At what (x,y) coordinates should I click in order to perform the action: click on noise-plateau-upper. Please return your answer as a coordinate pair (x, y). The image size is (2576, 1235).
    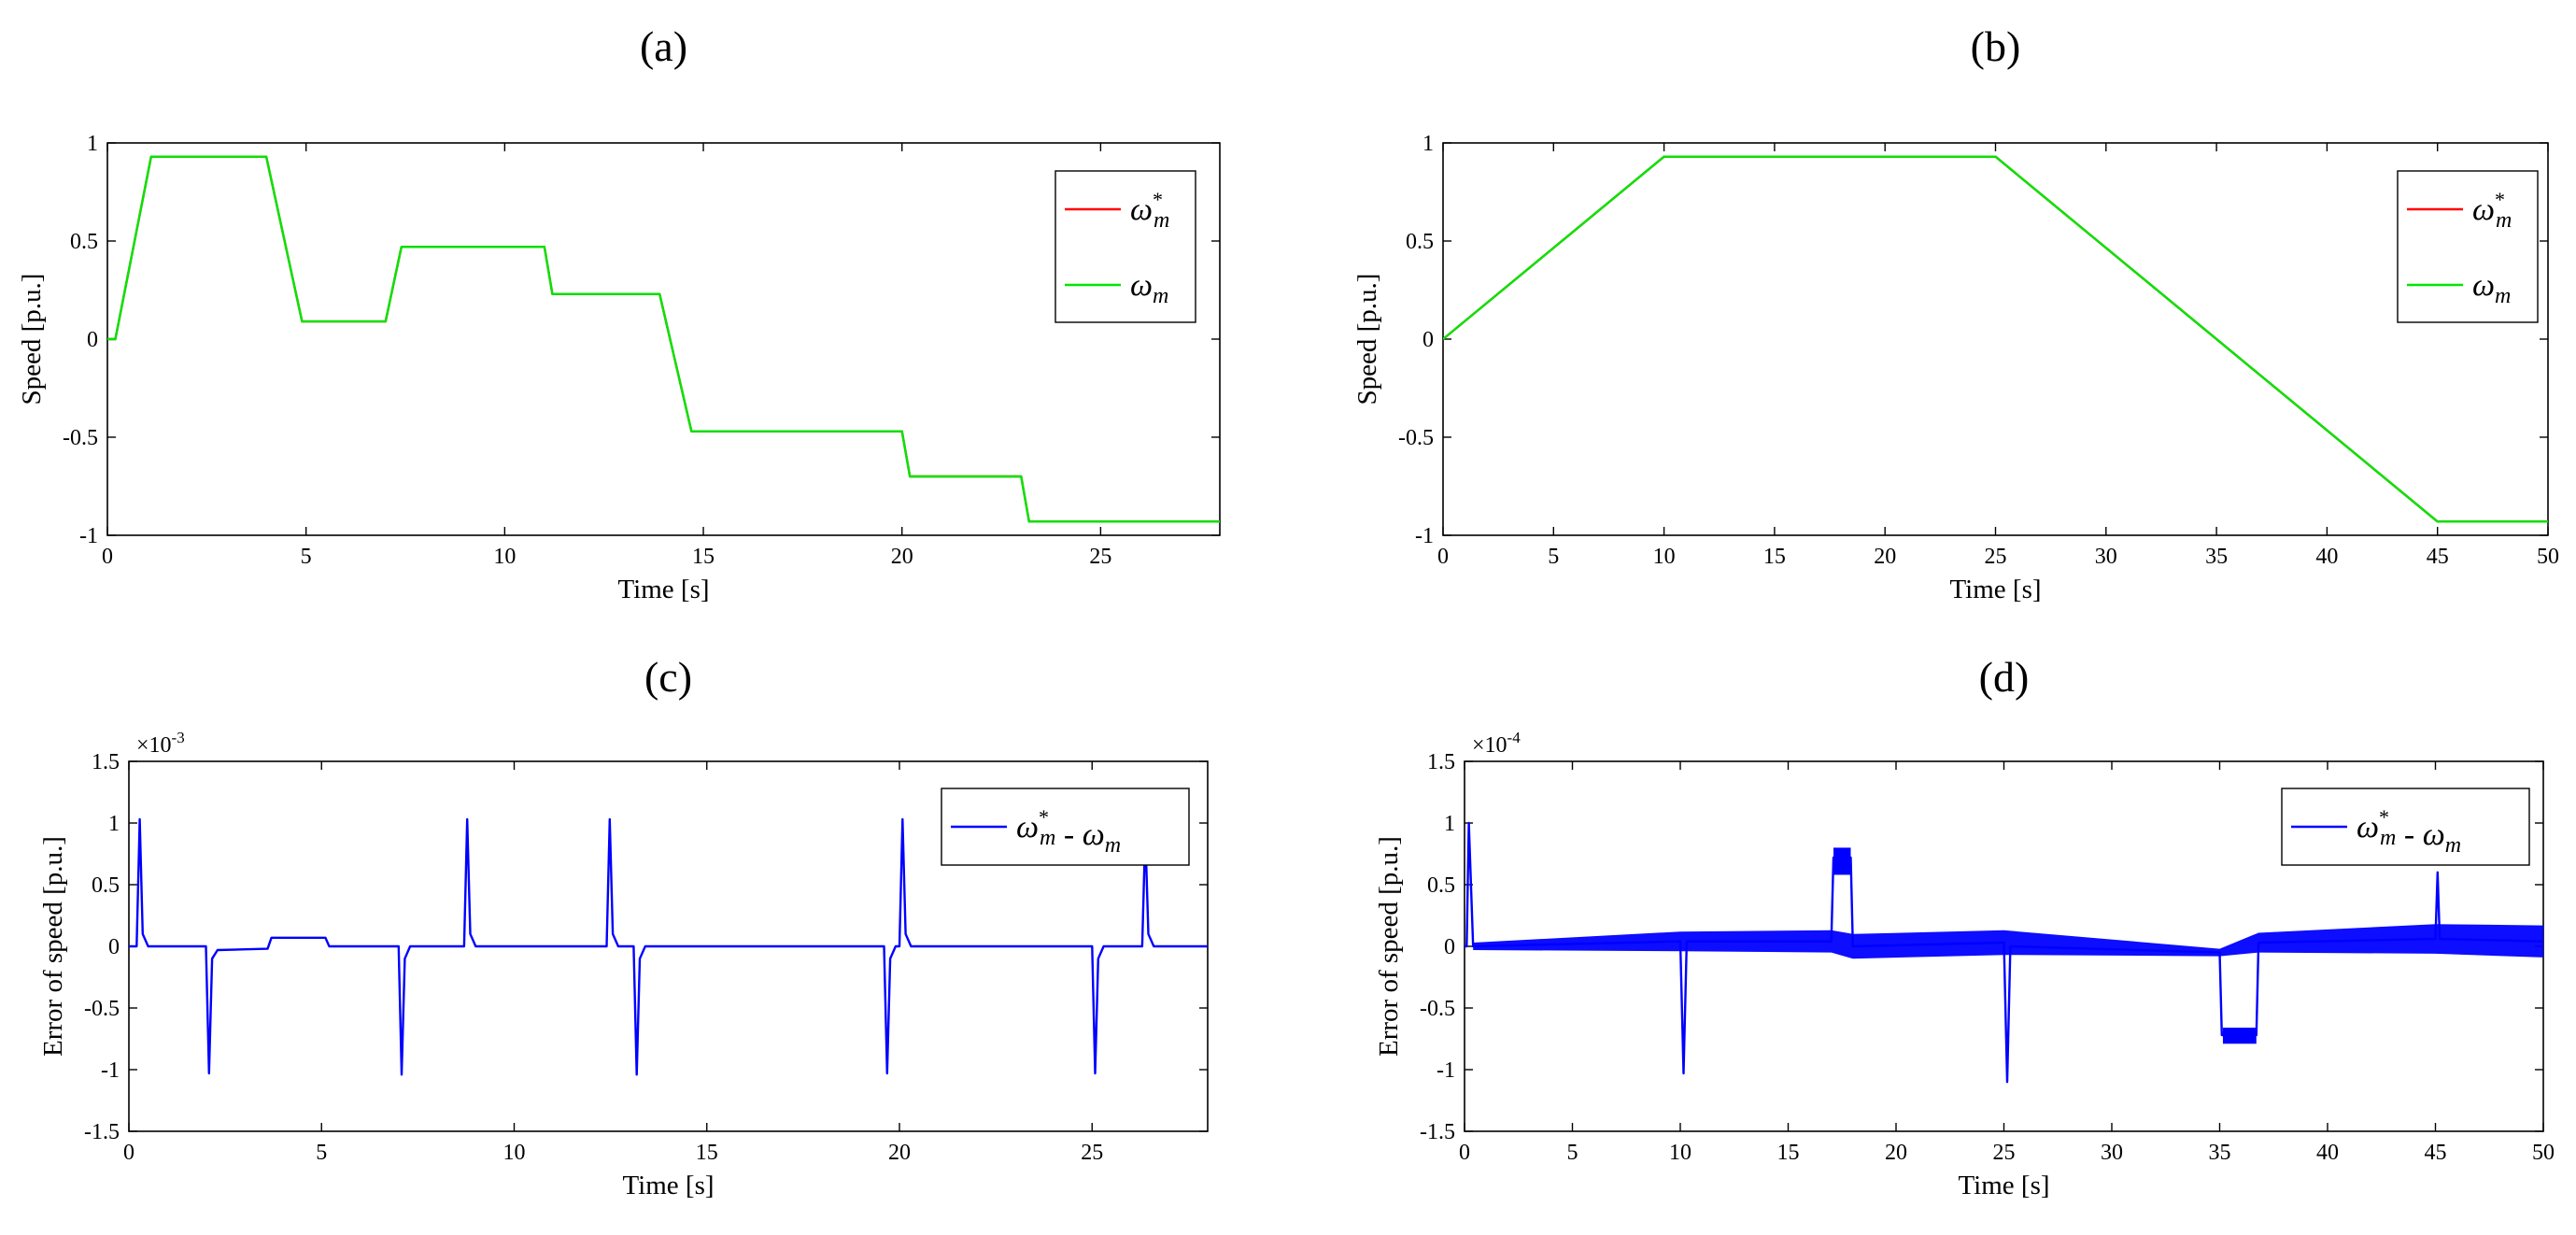
    Looking at the image, I should click on (1842, 861).